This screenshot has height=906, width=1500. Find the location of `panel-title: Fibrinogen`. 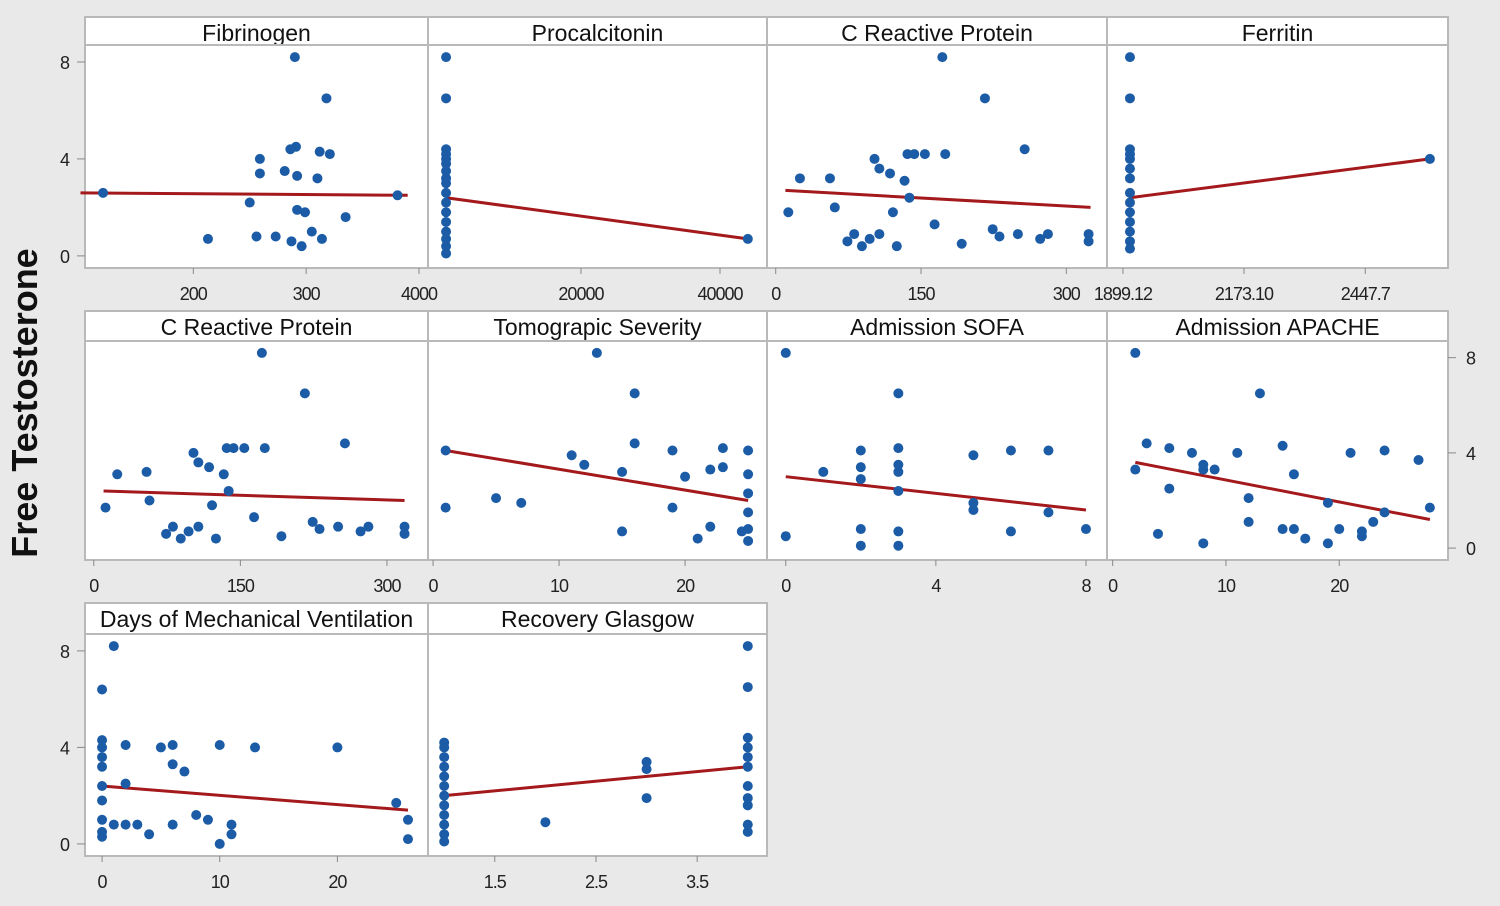

panel-title: Fibrinogen is located at coordinates (256, 33).